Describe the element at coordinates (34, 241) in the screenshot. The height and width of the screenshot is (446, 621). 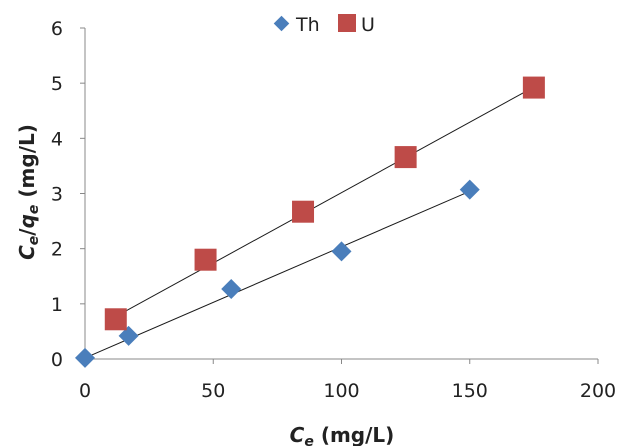
I see `y-axis-title-sub-c: e` at that location.